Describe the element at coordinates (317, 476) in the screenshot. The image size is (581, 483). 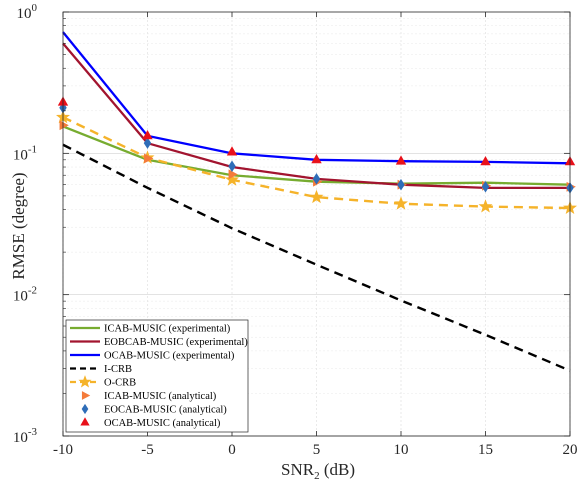
I see `x-axis-label-subscript: 2` at that location.